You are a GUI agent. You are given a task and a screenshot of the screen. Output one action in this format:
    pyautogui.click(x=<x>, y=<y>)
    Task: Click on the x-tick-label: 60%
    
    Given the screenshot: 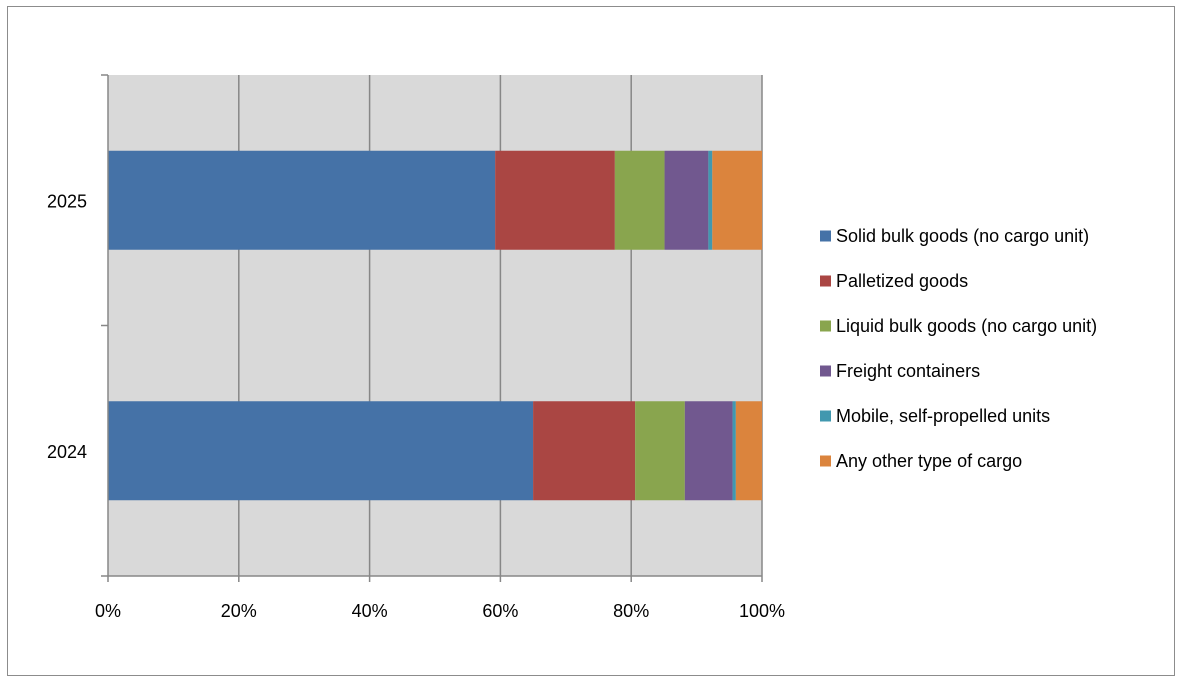 What is the action you would take?
    pyautogui.click(x=500, y=611)
    